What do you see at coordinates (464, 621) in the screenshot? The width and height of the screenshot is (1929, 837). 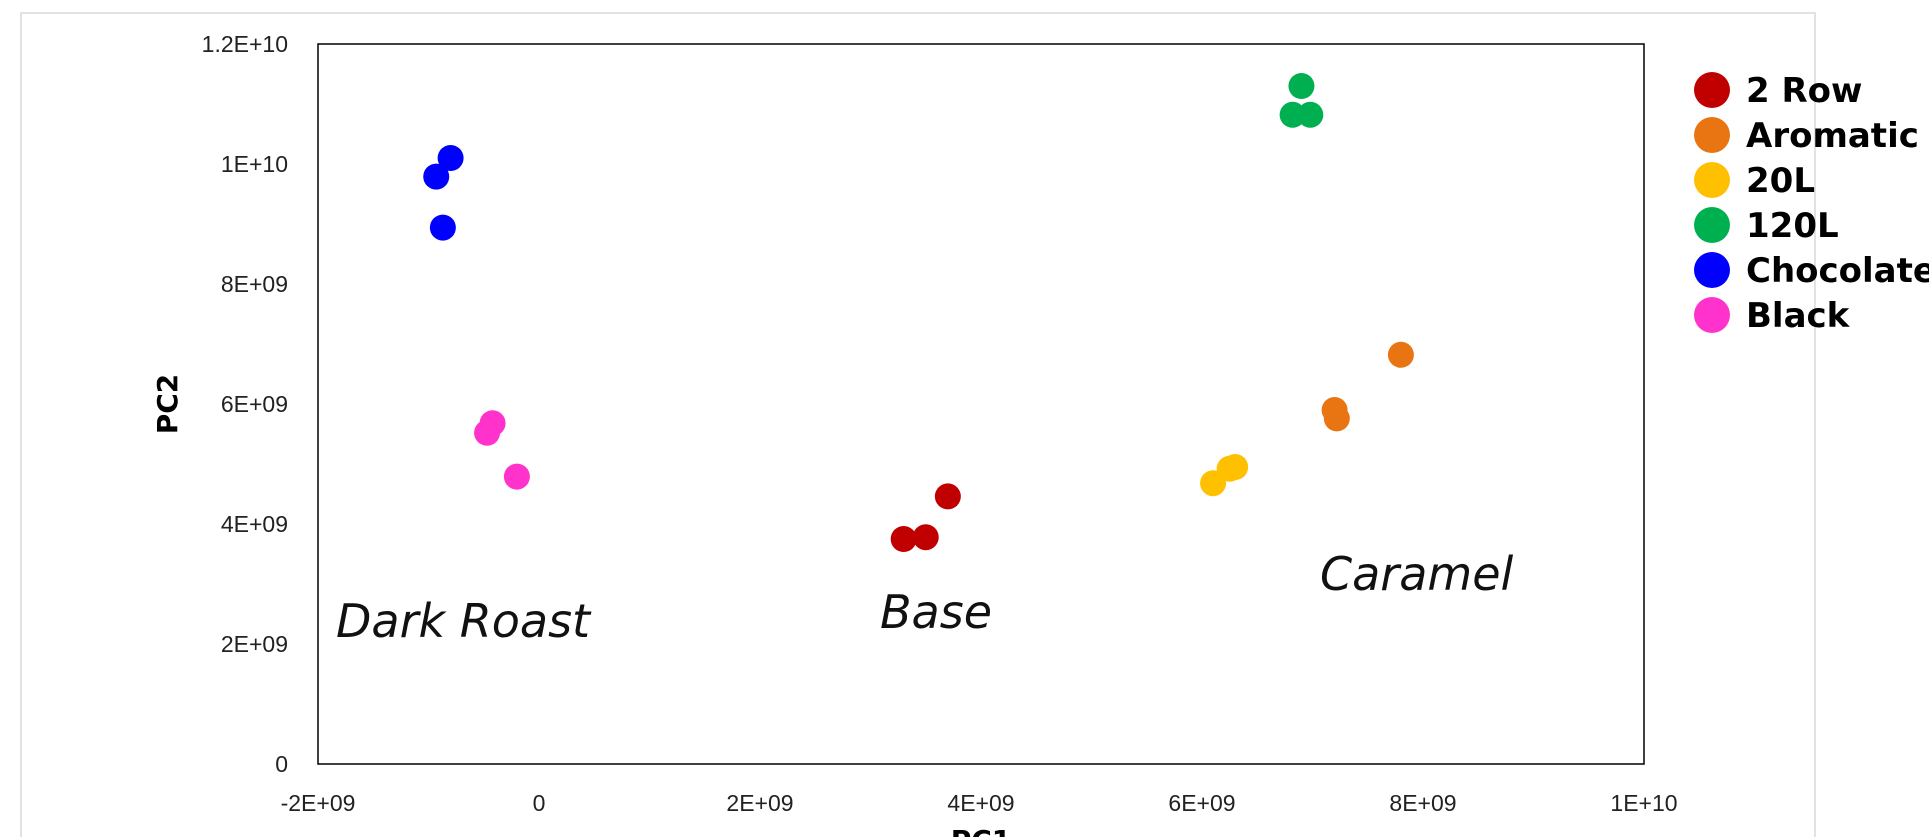 I see `annotation-dark-roast: Dark Roast` at bounding box center [464, 621].